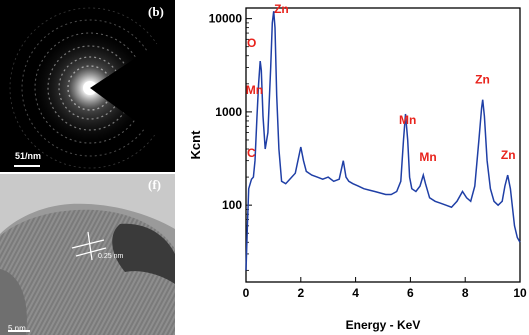 This screenshot has width=529, height=335. Describe the element at coordinates (520, 293) in the screenshot. I see `x-tick-label: 10` at that location.